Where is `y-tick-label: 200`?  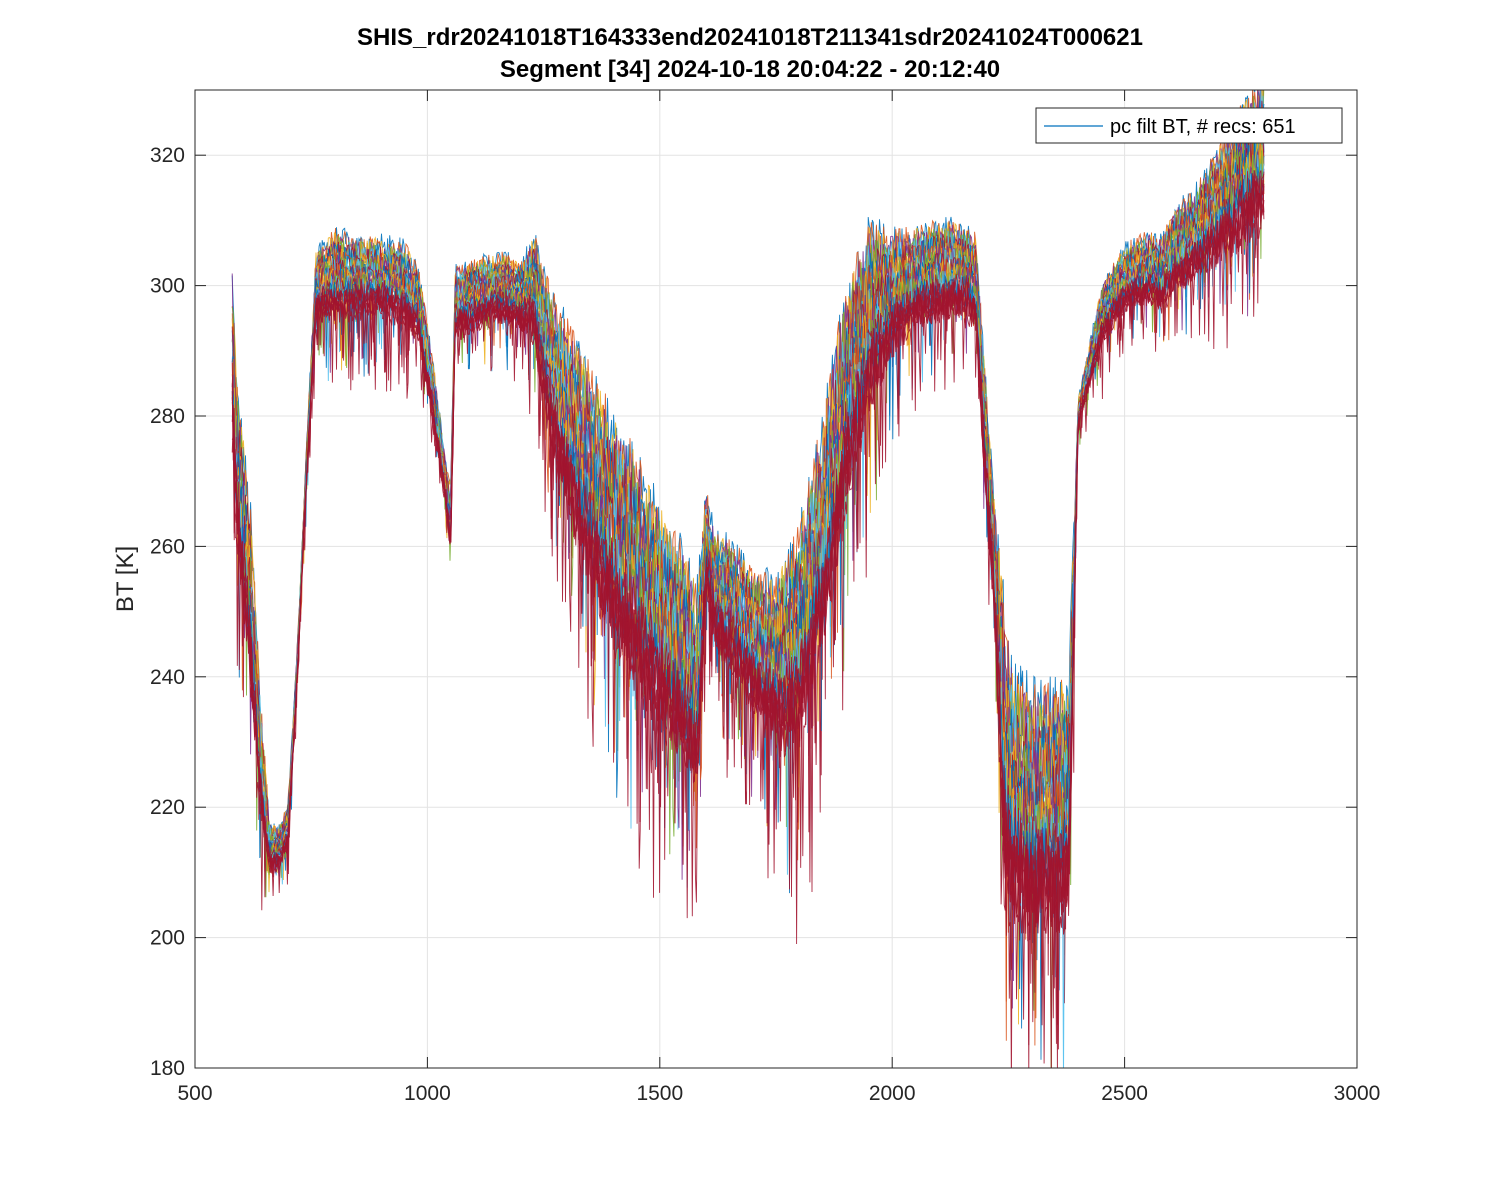
y-tick-label: 200 is located at coordinates (167, 938).